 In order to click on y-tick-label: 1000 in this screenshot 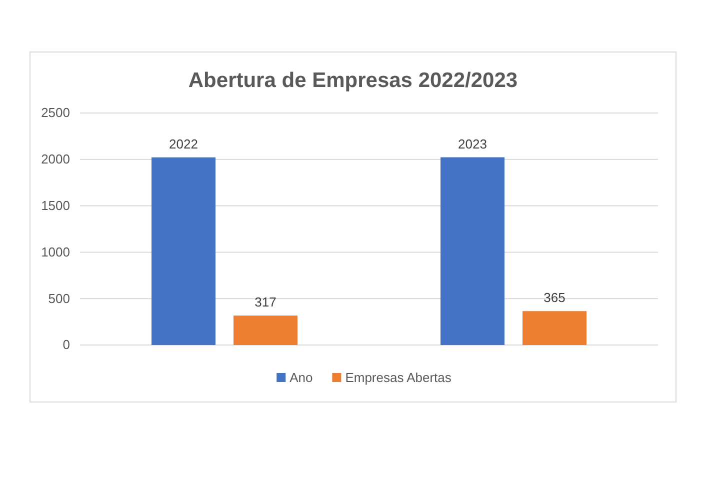, I will do `click(55, 252)`.